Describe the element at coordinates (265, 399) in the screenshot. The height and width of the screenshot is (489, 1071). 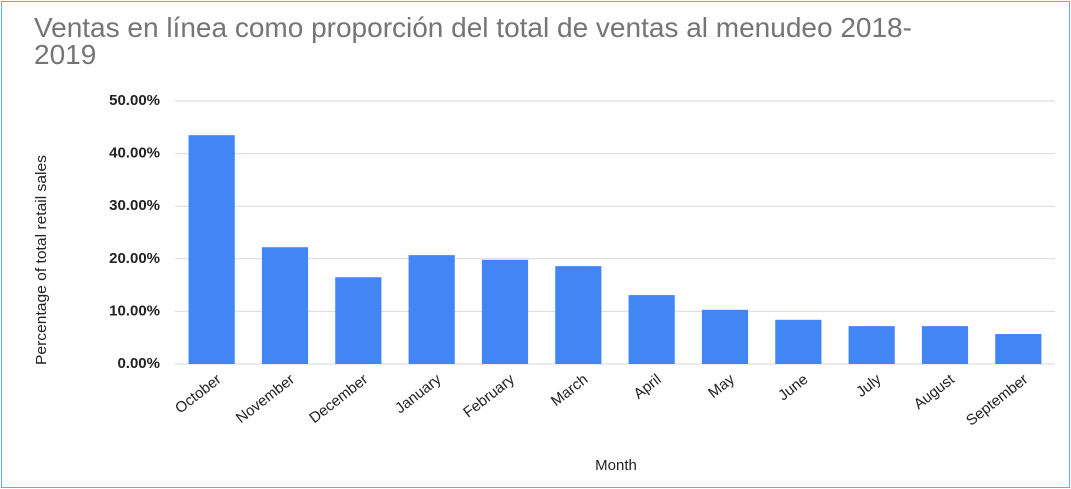
I see `x-tick-label: November` at that location.